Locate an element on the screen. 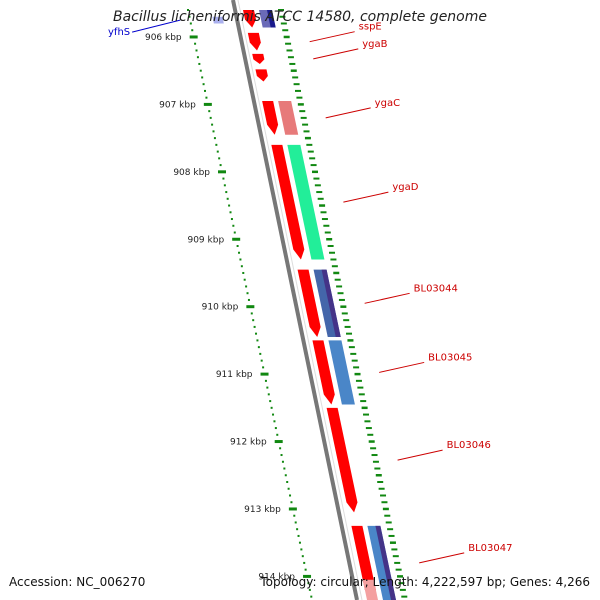 The height and width of the screenshot is (600, 600). gene-ygaD is located at coordinates (288, 202).